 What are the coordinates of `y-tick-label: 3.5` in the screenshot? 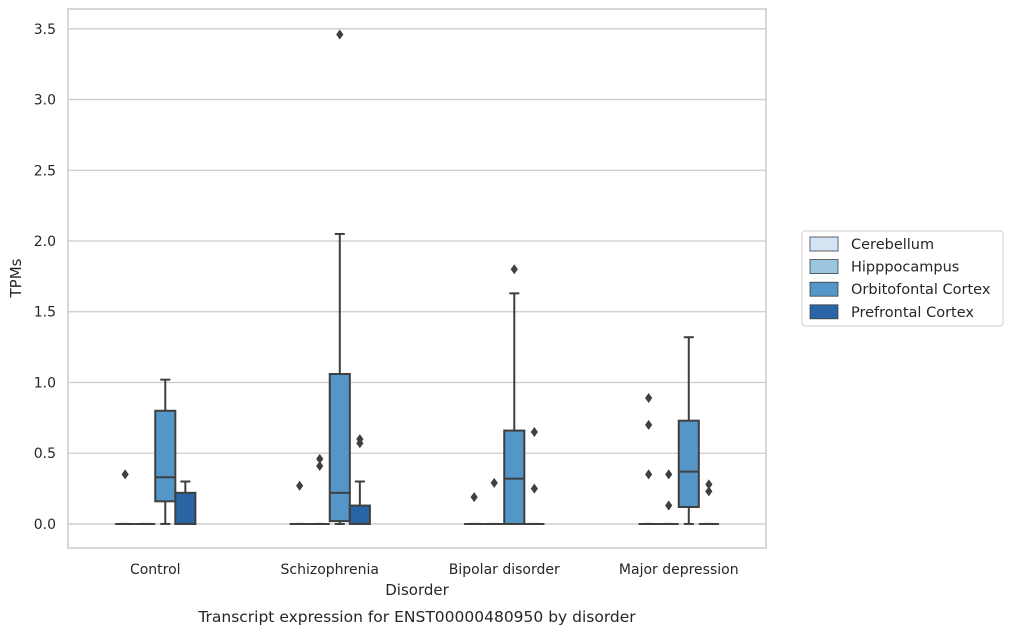 It's located at (45, 30).